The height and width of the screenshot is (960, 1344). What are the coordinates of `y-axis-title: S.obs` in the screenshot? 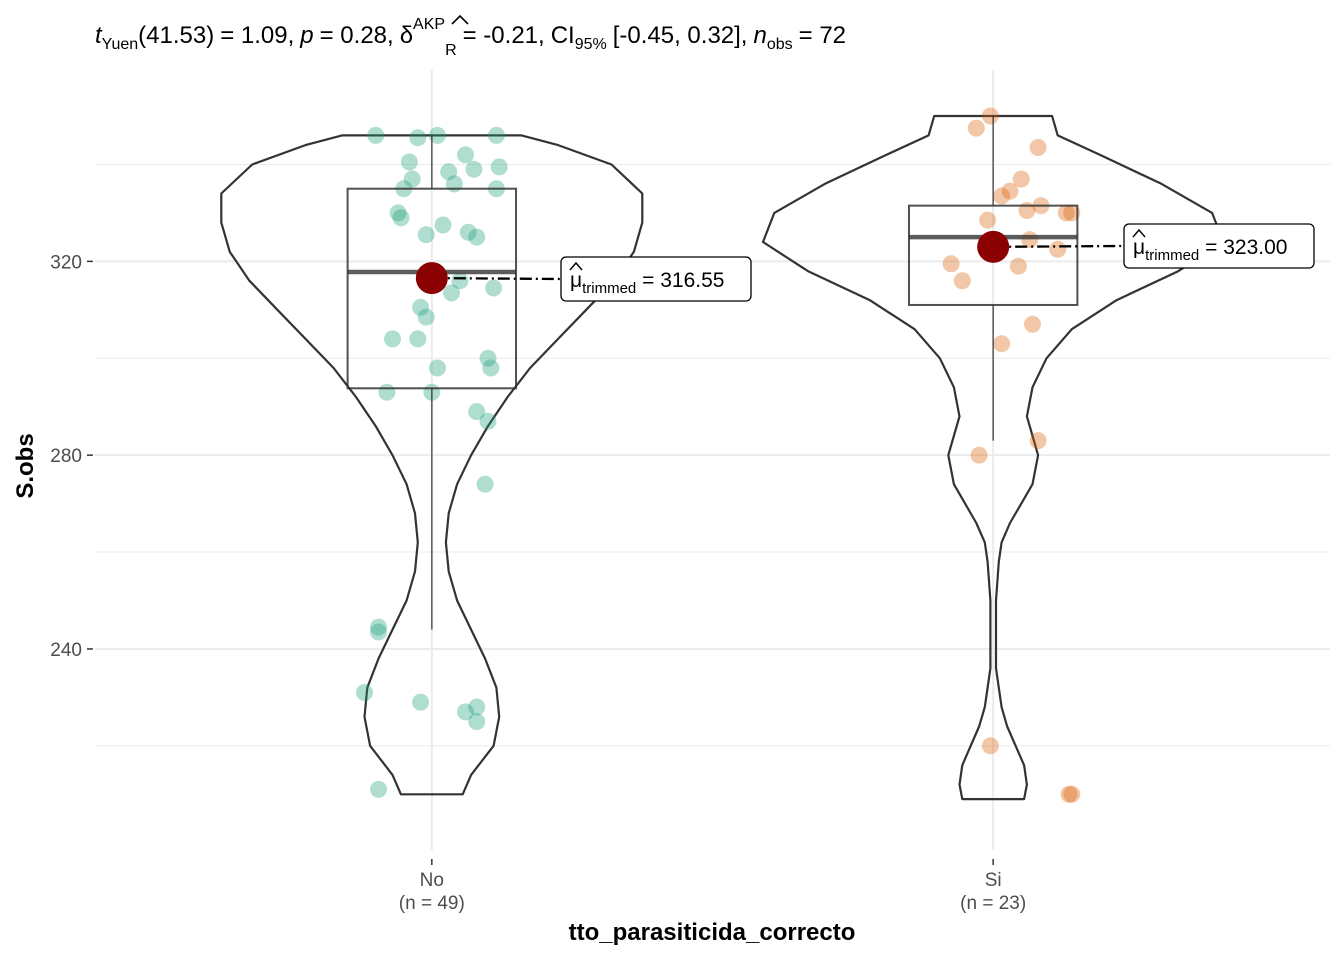 It's located at (25, 465).